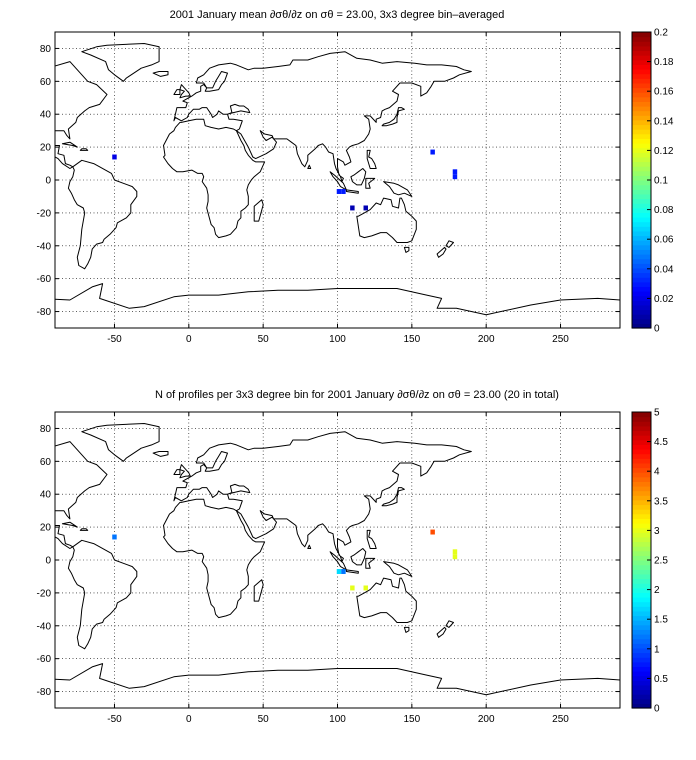 The image size is (696, 760). Describe the element at coordinates (657, 413) in the screenshot. I see `colorbar-tick-label: 5` at that location.